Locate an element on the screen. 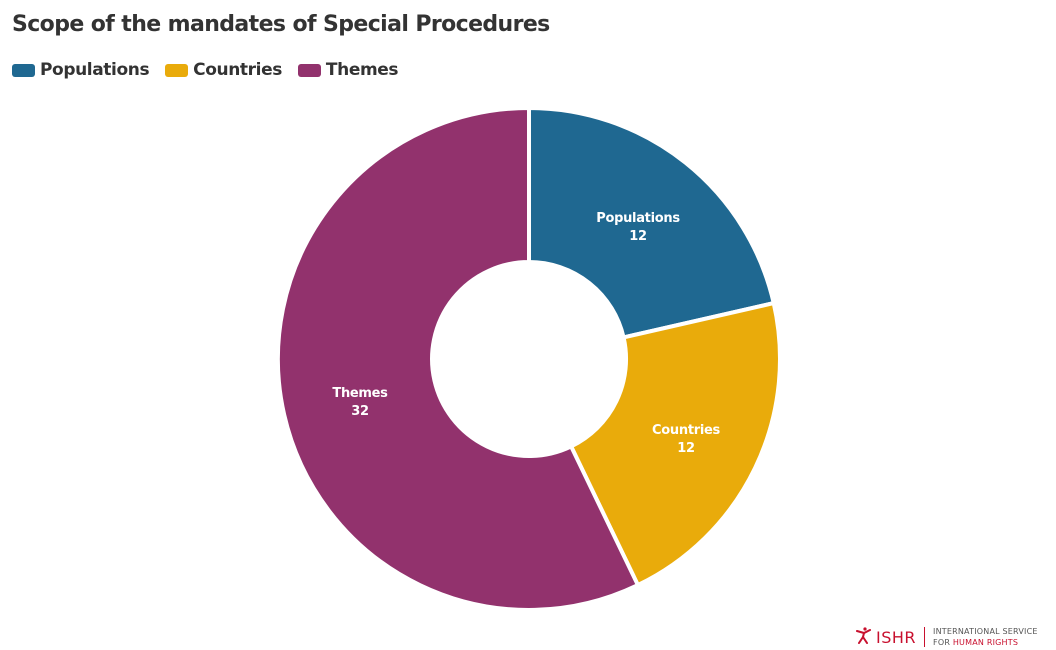 This screenshot has height=650, width=1056. legend-item-countries: Countries is located at coordinates (223, 70).